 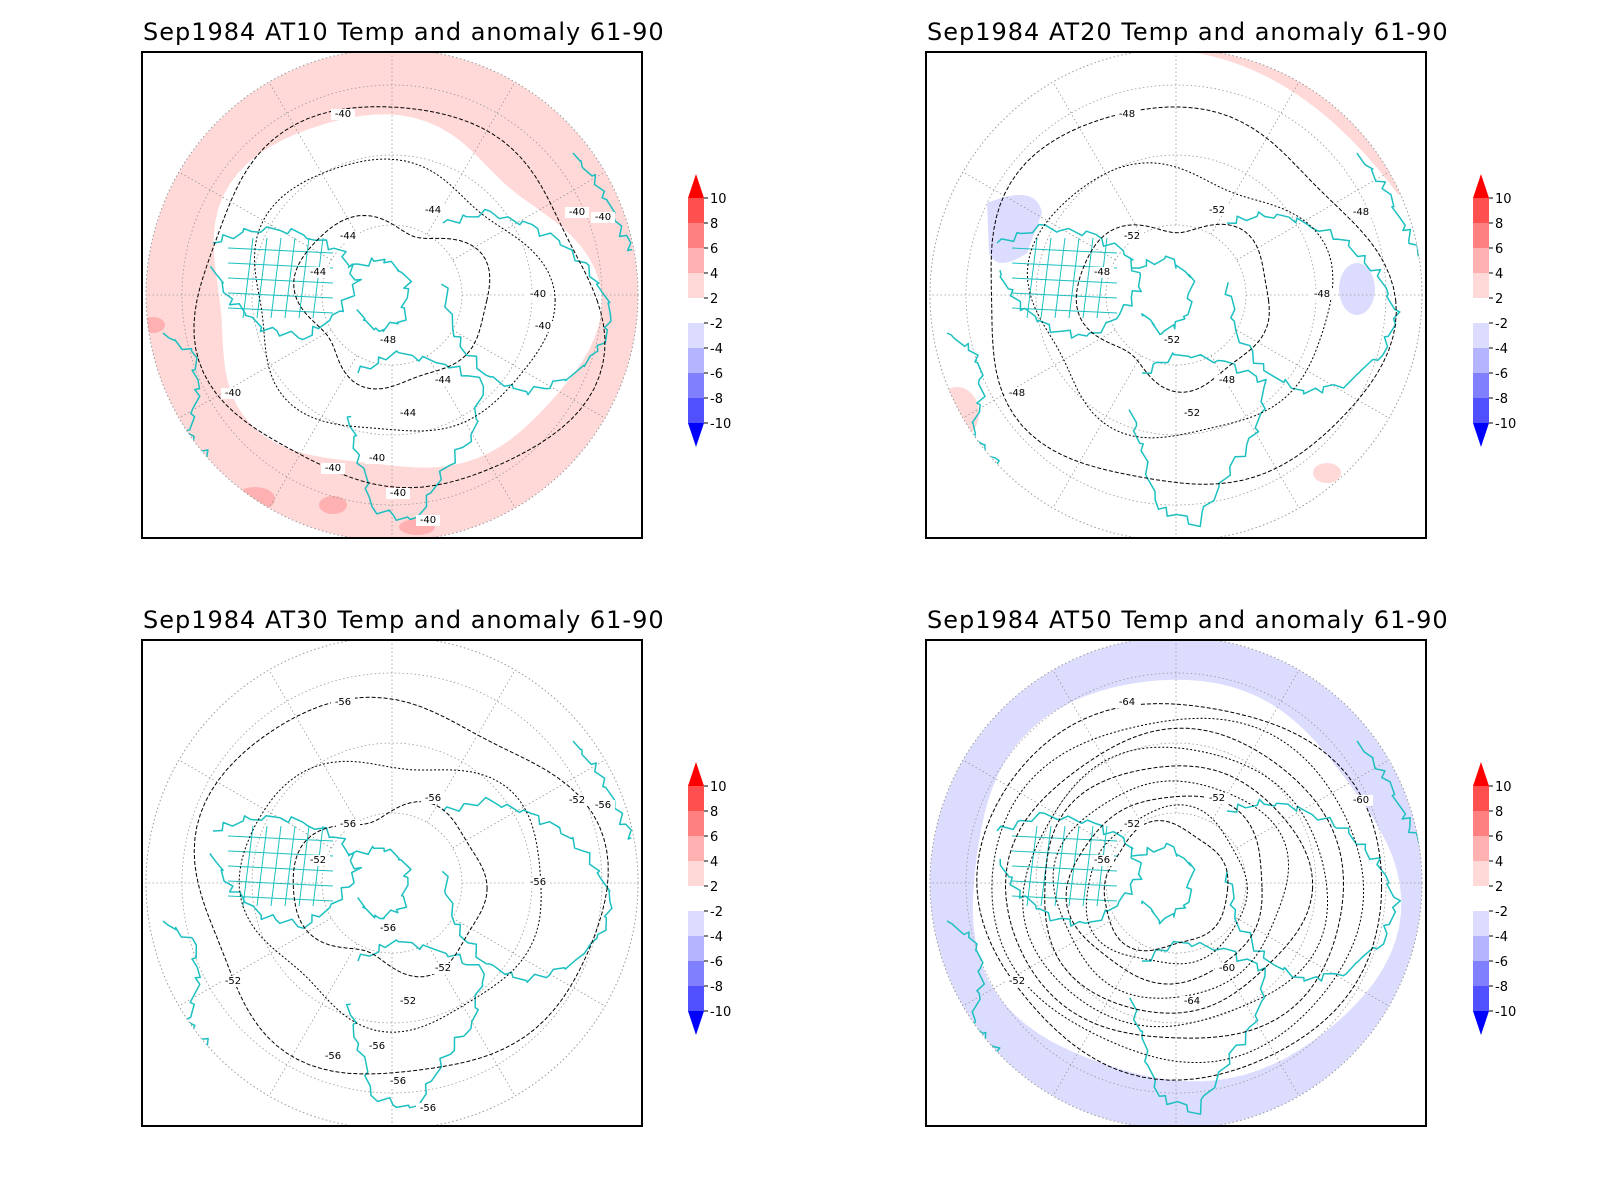 I want to click on panel-title: Sep1984 AT50 Temp and anomaly 61-90, so click(x=1188, y=620).